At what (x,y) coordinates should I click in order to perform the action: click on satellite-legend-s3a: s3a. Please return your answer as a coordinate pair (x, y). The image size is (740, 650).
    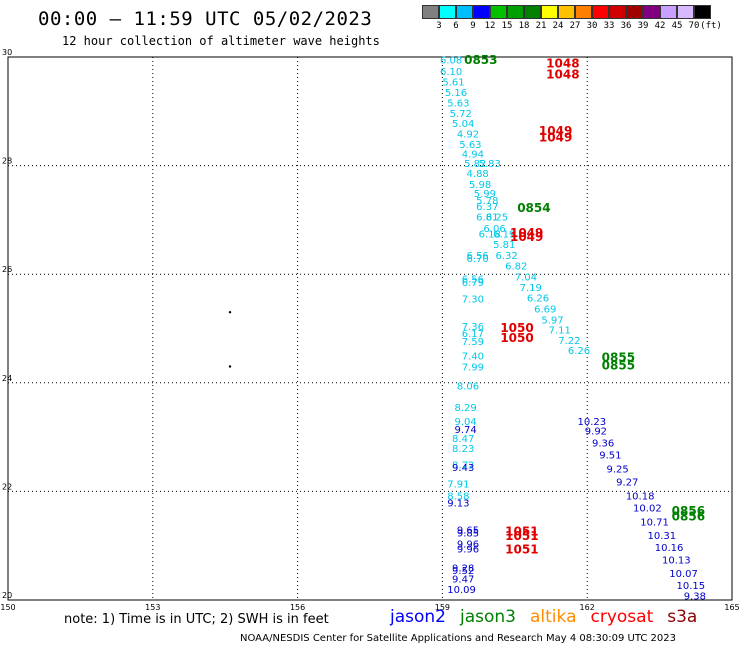
    Looking at the image, I should click on (682, 617).